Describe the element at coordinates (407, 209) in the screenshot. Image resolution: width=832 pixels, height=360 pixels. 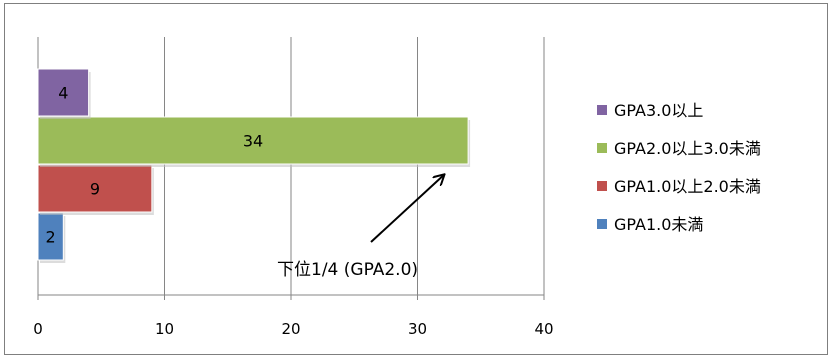
I see `annotation-arrow` at that location.